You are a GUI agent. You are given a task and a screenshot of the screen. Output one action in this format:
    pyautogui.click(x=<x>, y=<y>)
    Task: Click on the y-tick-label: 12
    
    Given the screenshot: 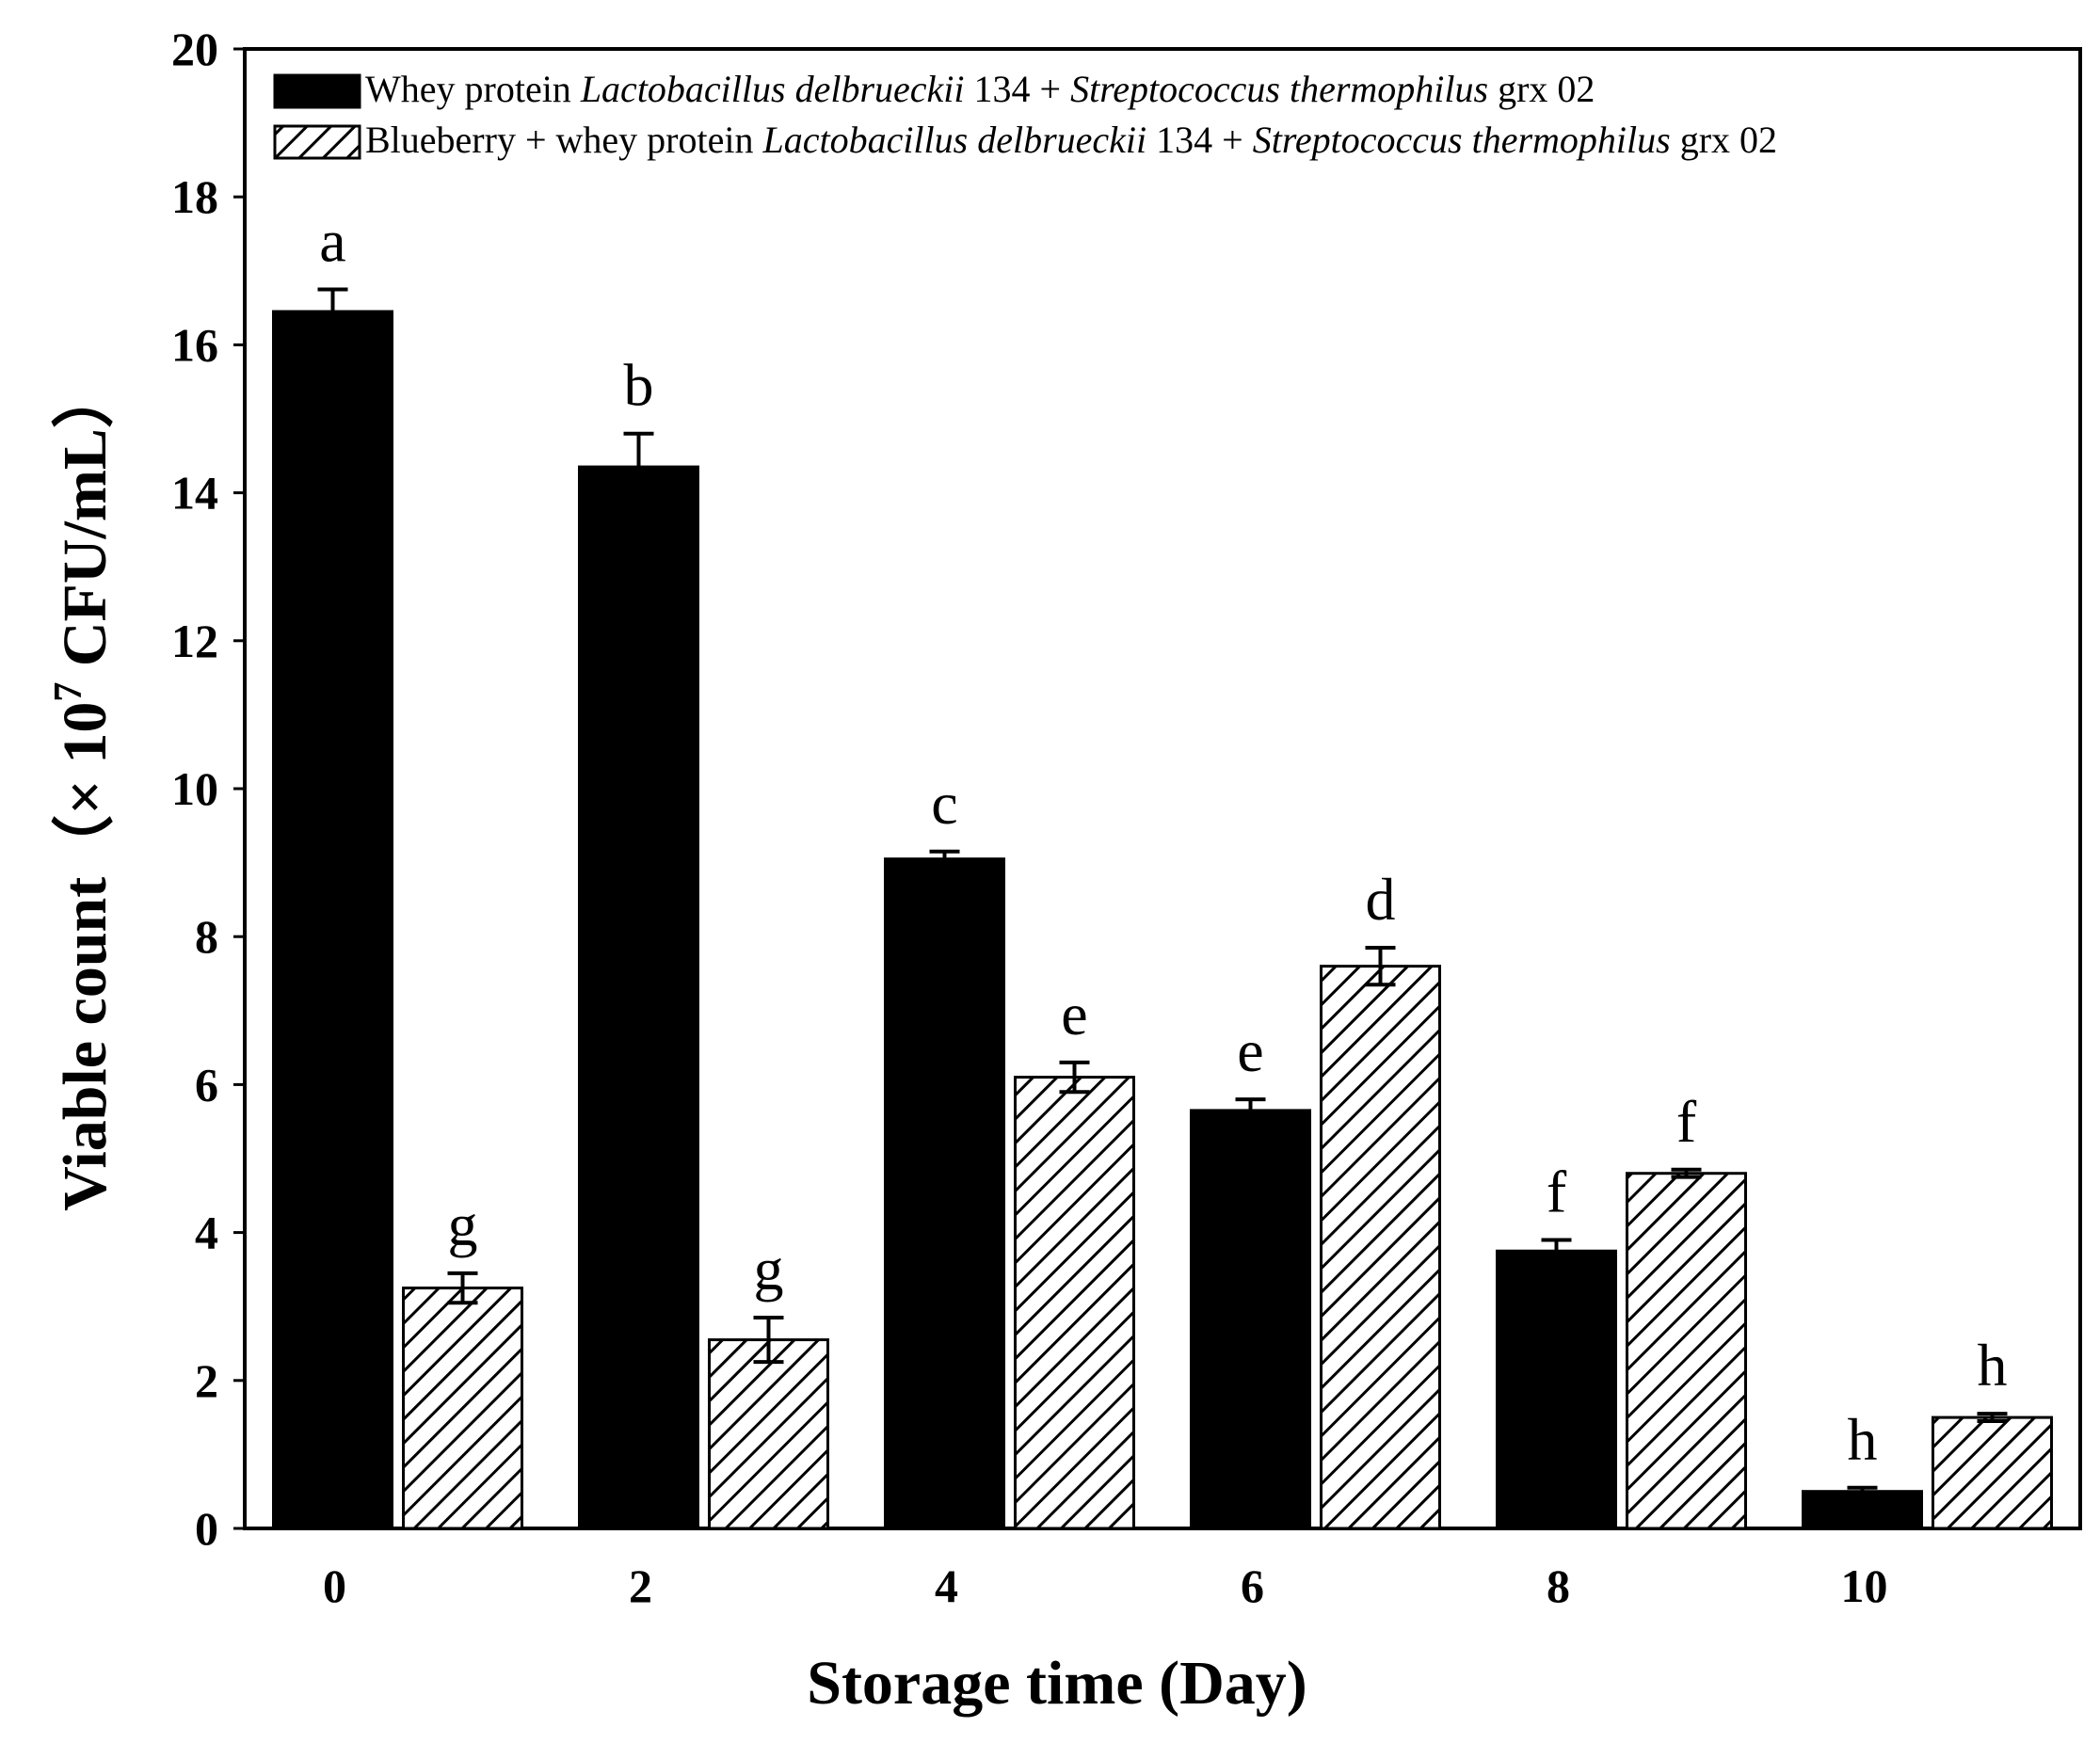 What is the action you would take?
    pyautogui.click(x=194, y=641)
    